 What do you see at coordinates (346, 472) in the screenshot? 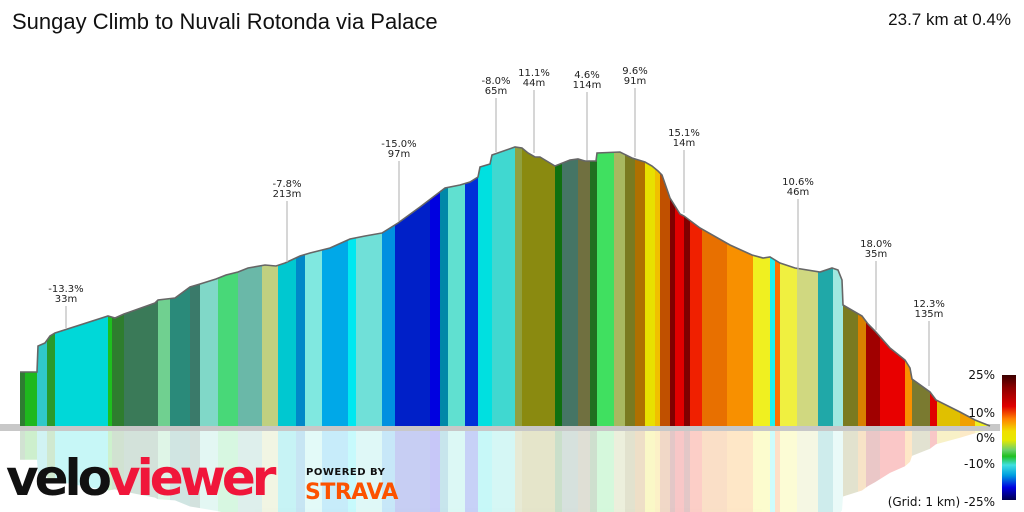
I see `powered-by-label: POWERED BY` at bounding box center [346, 472].